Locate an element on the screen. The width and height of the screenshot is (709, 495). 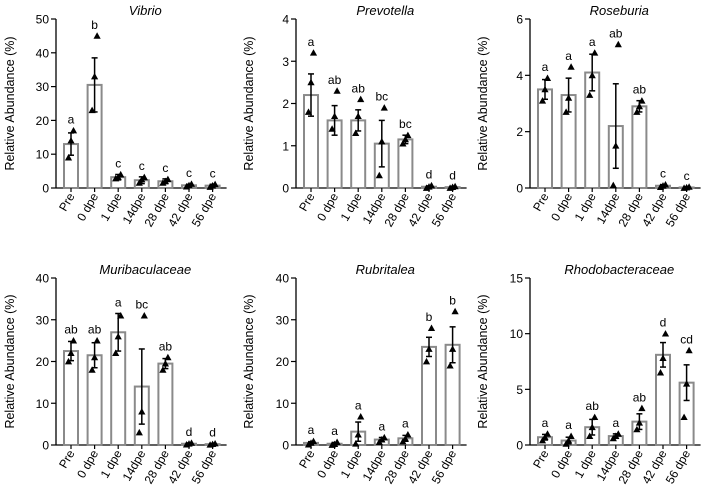
y-tick-label: 3 is located at coordinates (285, 62).